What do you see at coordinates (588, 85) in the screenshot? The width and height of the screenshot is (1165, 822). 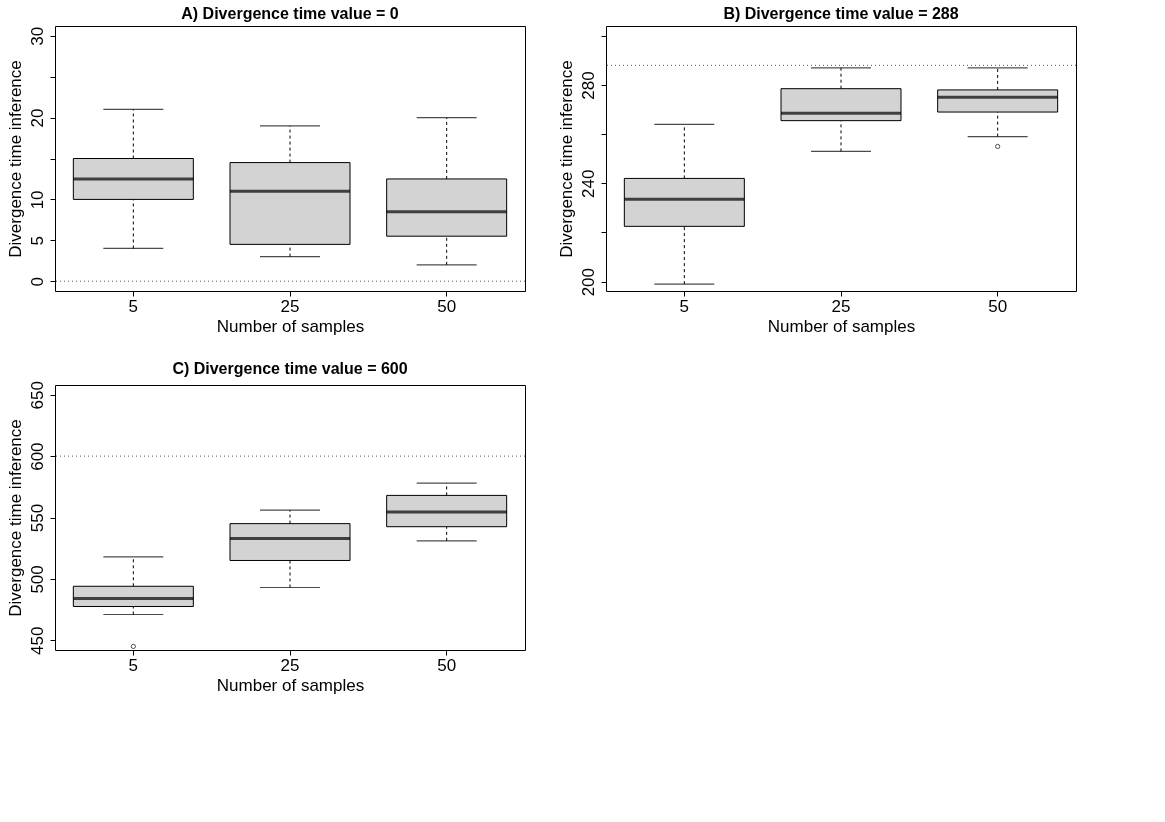 I see `y-tick-label: 280` at bounding box center [588, 85].